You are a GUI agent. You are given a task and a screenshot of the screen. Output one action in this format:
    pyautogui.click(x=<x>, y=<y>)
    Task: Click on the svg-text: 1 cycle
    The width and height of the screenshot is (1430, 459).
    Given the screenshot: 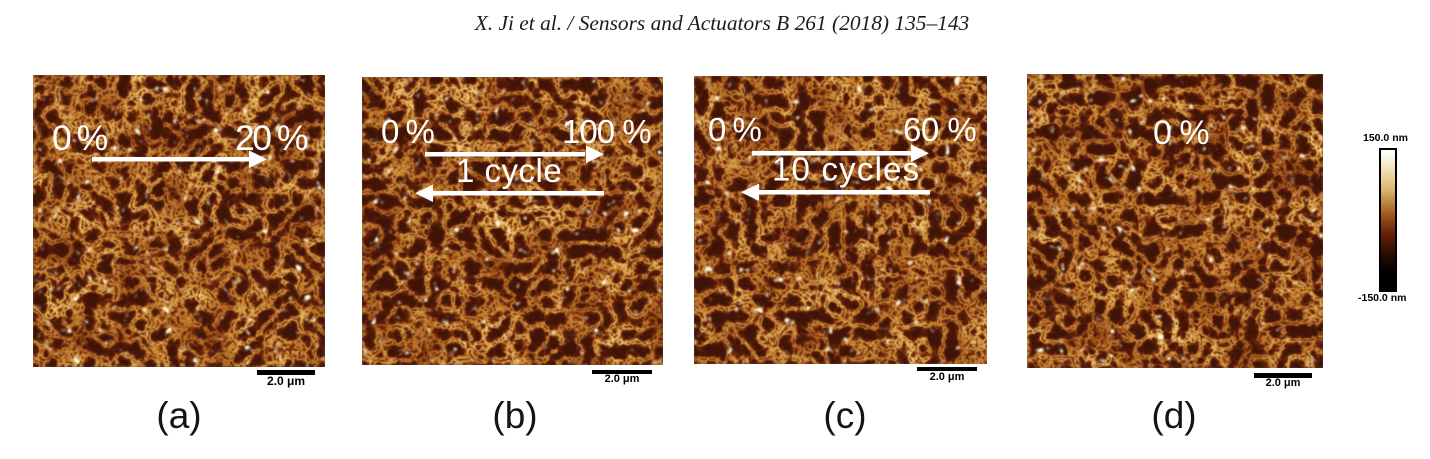 What is the action you would take?
    pyautogui.click(x=509, y=170)
    